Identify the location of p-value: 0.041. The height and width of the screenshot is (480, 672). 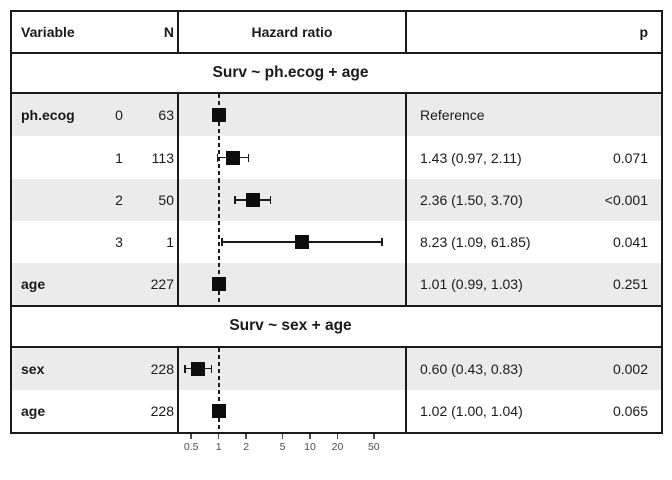
(630, 242).